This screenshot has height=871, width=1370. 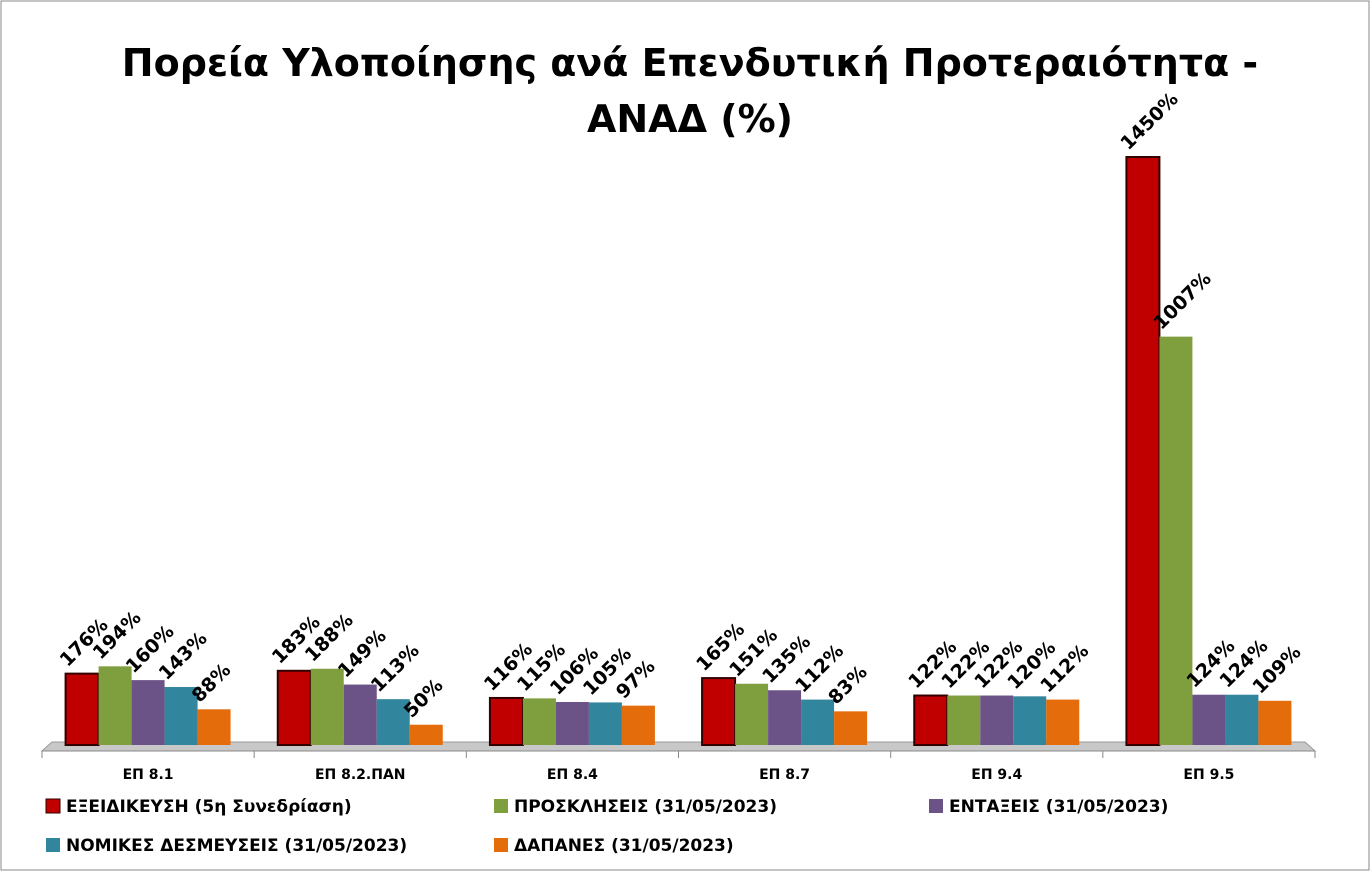 I want to click on x-tick-label: ΕΠ 8.2.ΠΑΝ, so click(x=360, y=775).